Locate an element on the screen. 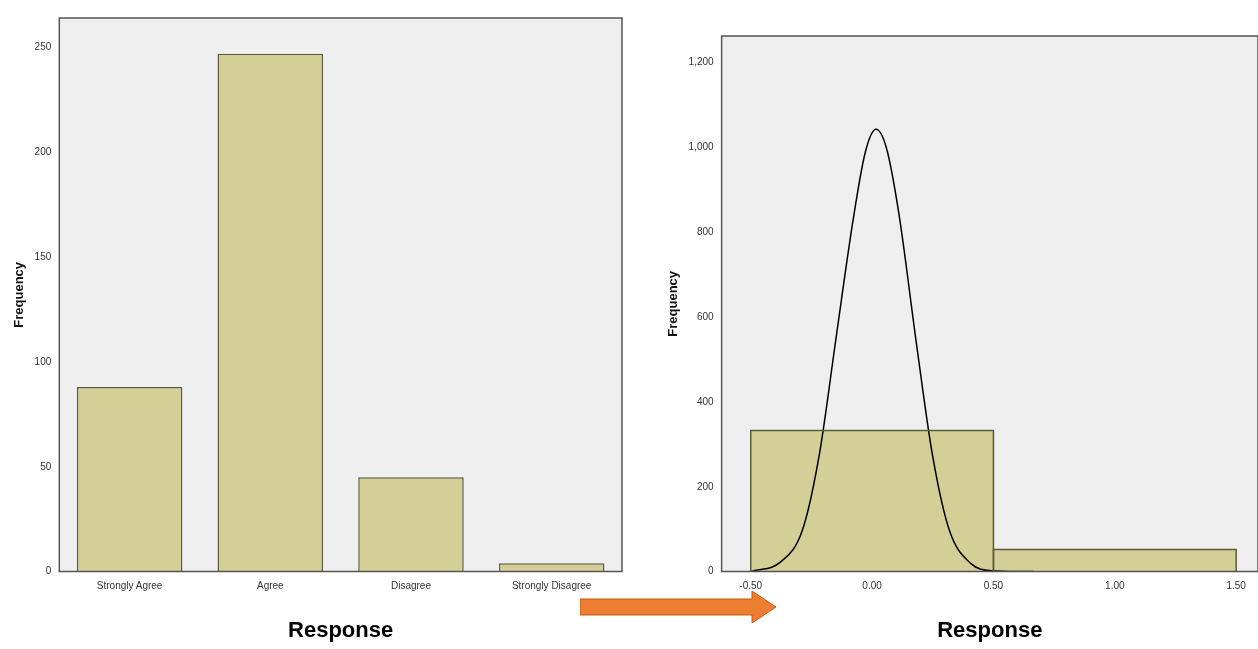 This screenshot has width=1258, height=649. y-tick-label: 800 is located at coordinates (705, 232).